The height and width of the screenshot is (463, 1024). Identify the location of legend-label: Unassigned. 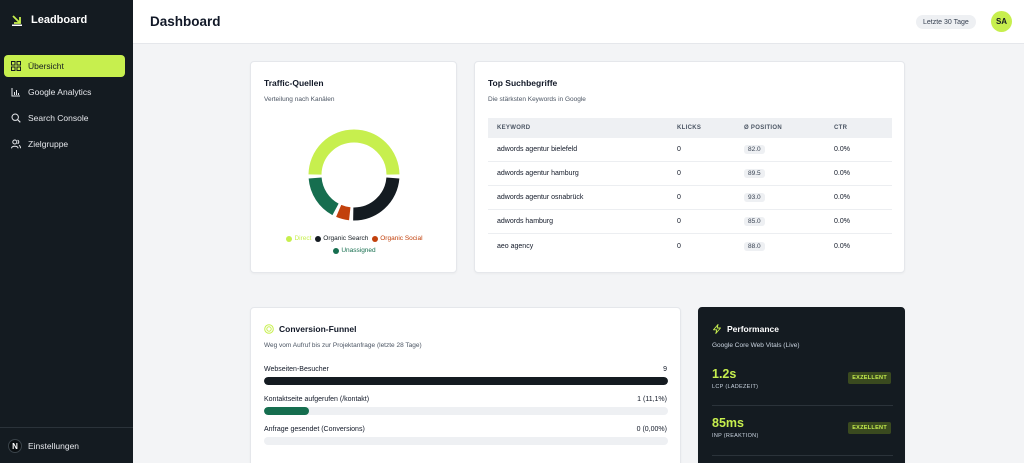
(358, 250).